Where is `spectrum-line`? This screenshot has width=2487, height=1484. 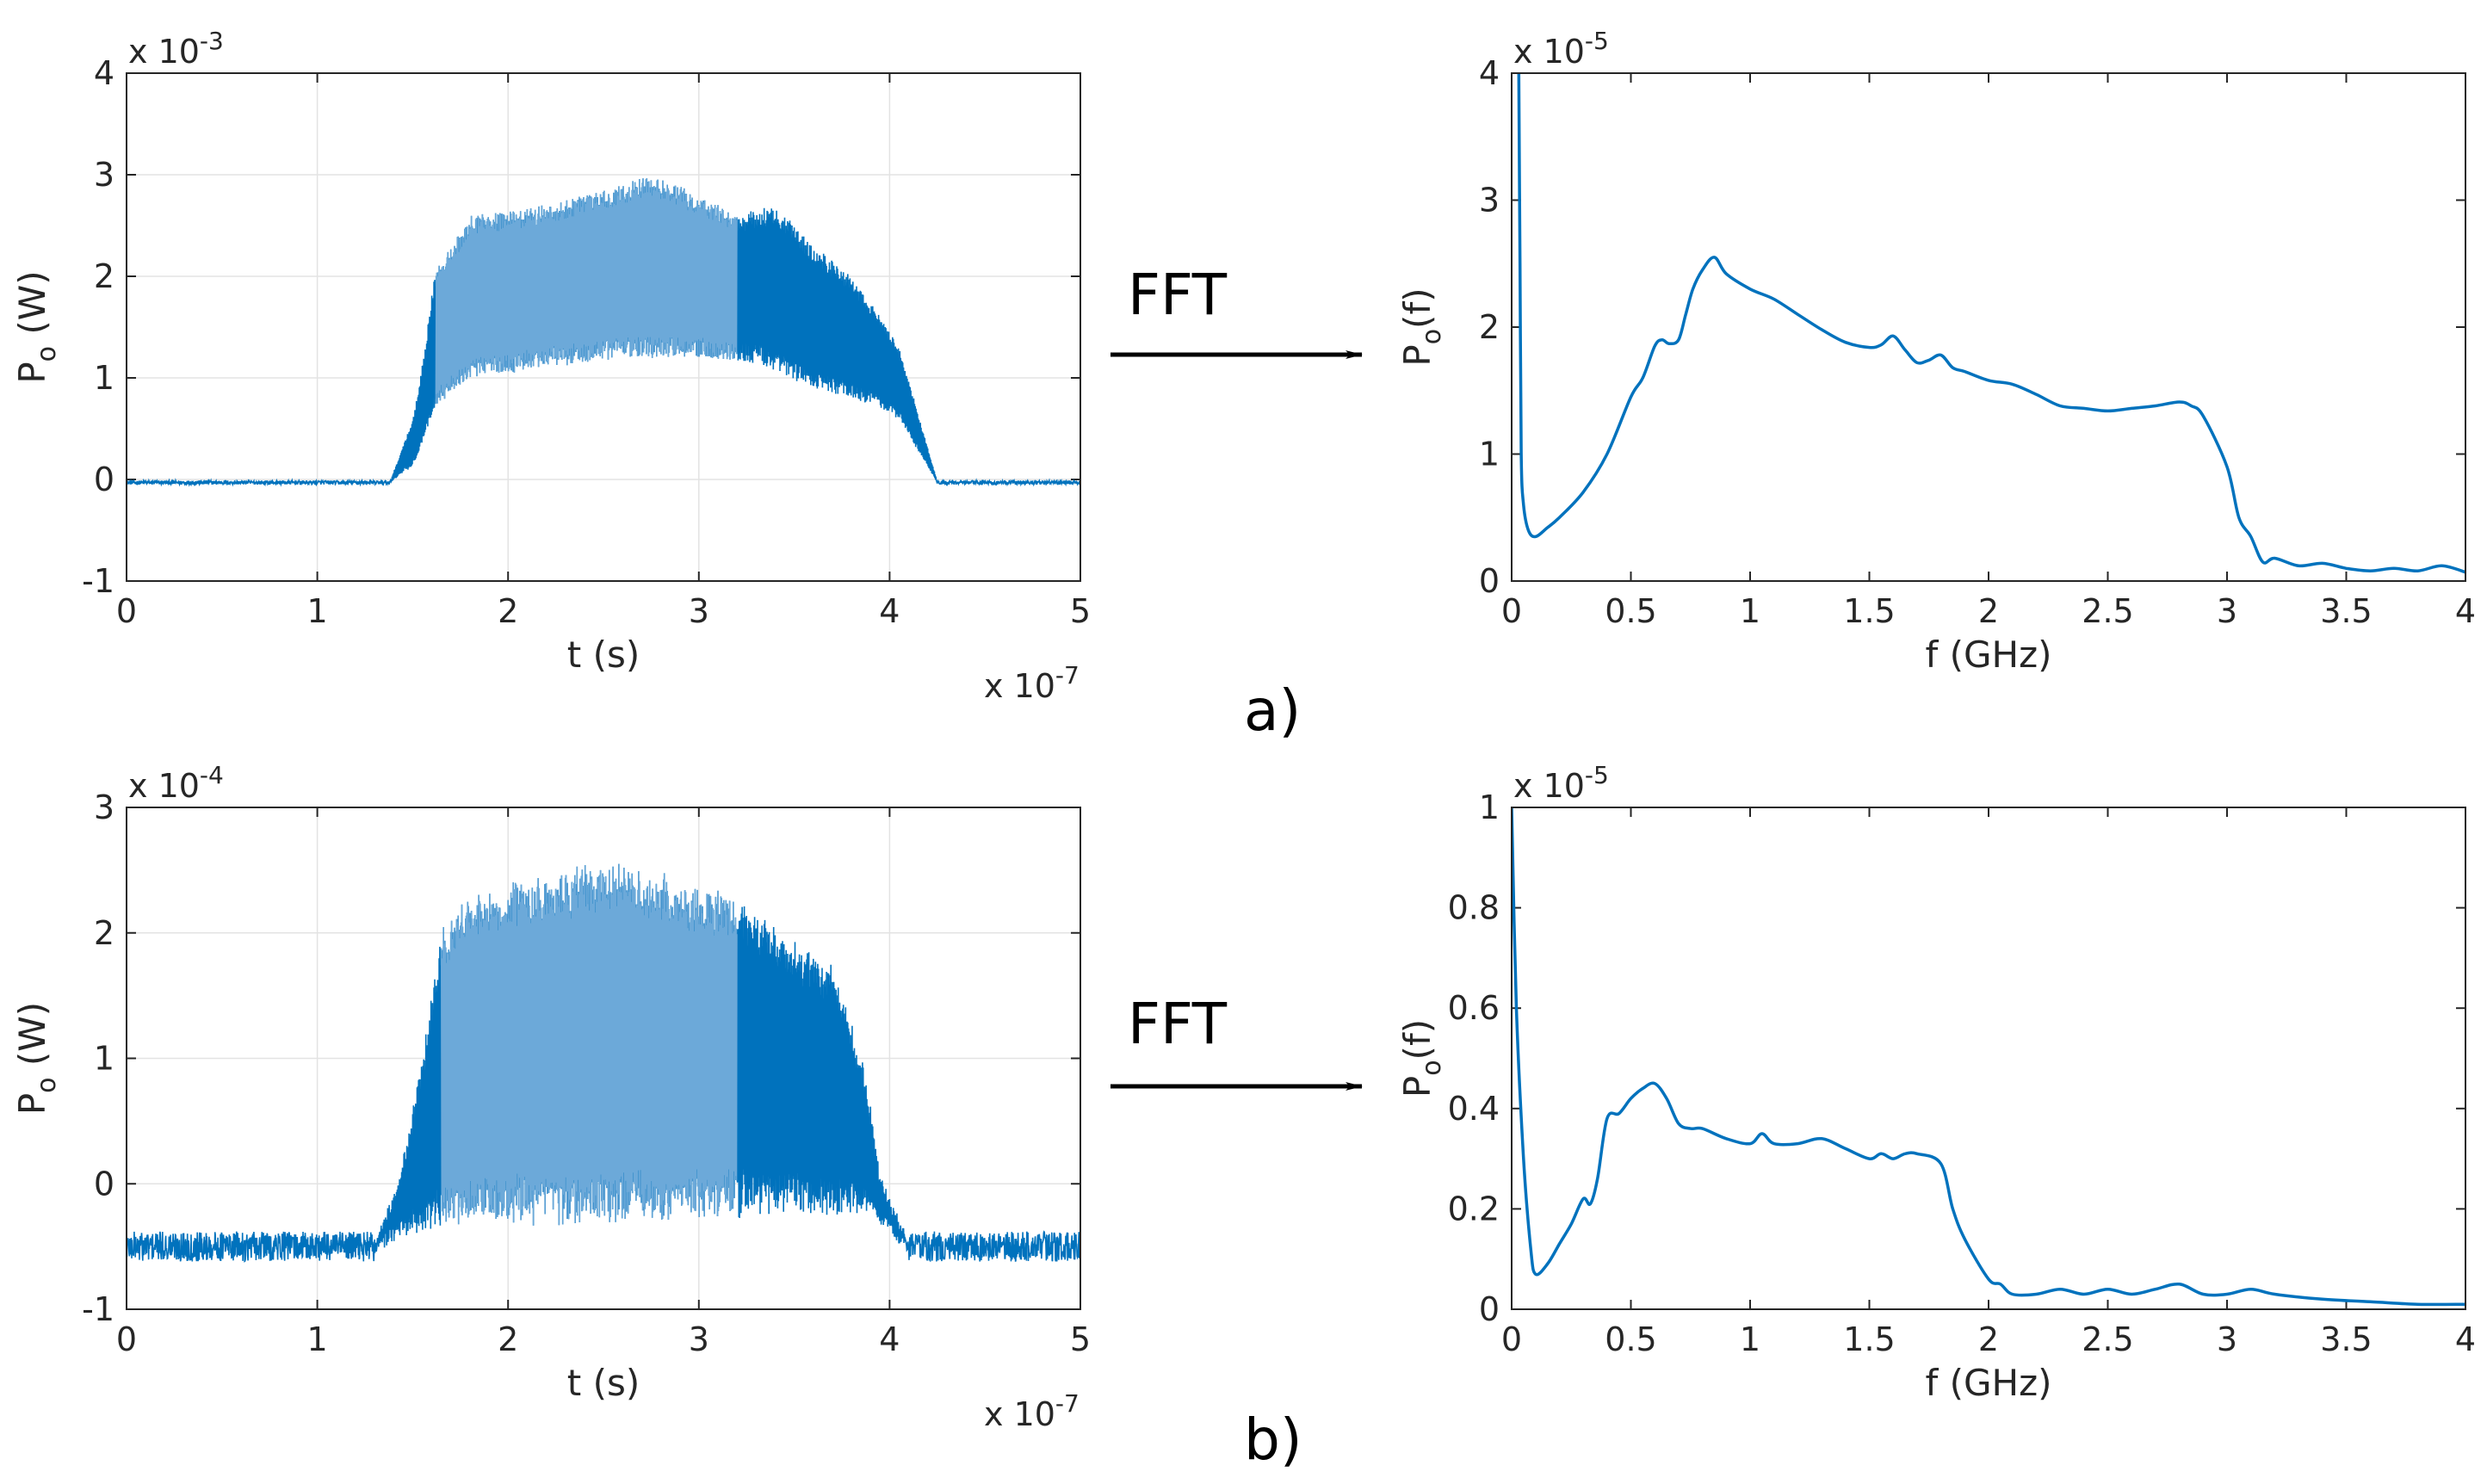
spectrum-line is located at coordinates (1991, 323).